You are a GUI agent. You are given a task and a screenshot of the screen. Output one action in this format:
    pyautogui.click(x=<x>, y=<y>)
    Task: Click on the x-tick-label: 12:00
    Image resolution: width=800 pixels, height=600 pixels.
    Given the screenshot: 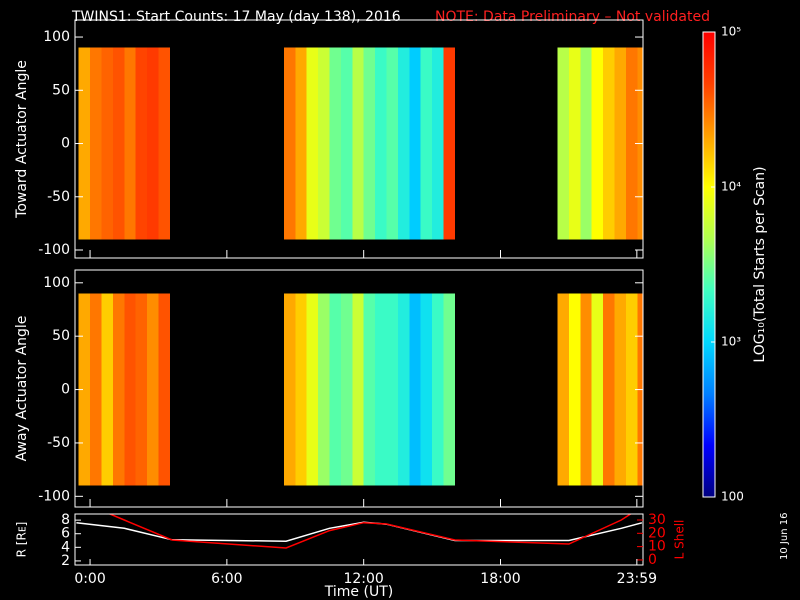 What is the action you would take?
    pyautogui.click(x=363, y=579)
    